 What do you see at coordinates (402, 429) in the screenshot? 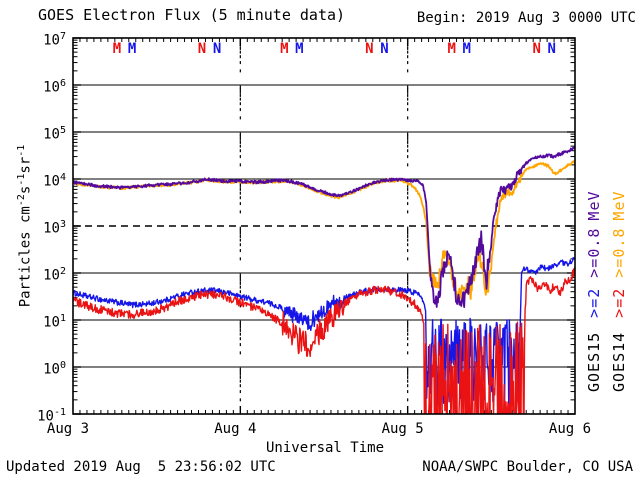
I see `x-tick-label: Aug 5` at bounding box center [402, 429].